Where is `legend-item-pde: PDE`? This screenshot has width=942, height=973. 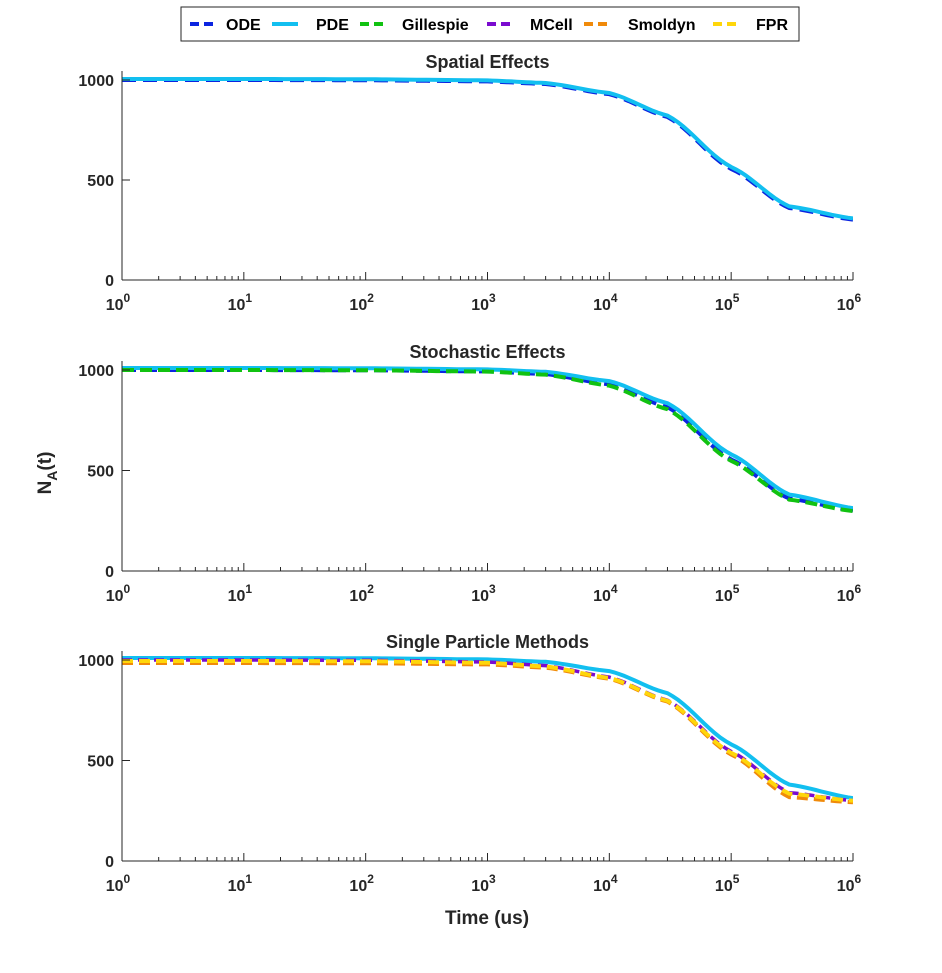
legend-item-pde: PDE is located at coordinates (310, 25).